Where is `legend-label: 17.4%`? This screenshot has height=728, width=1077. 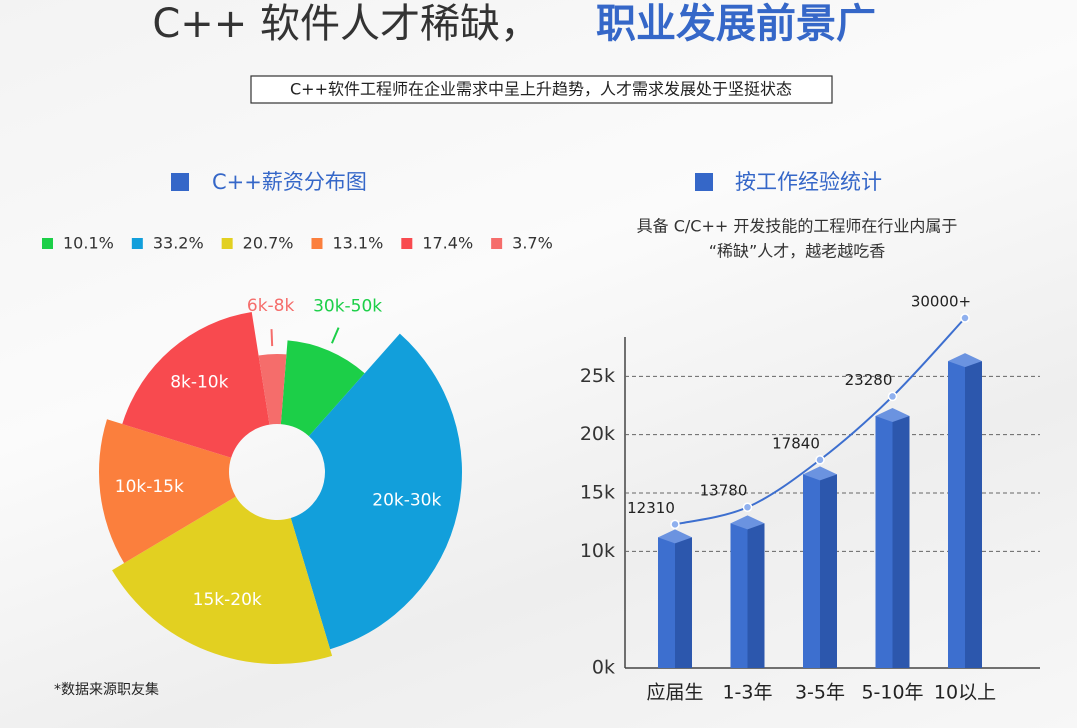
legend-label: 17.4% is located at coordinates (447, 243).